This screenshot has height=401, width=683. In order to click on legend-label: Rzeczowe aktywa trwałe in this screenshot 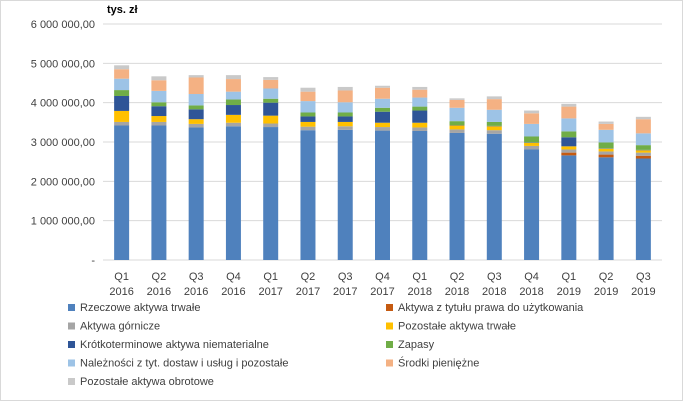, I will do `click(140, 308)`.